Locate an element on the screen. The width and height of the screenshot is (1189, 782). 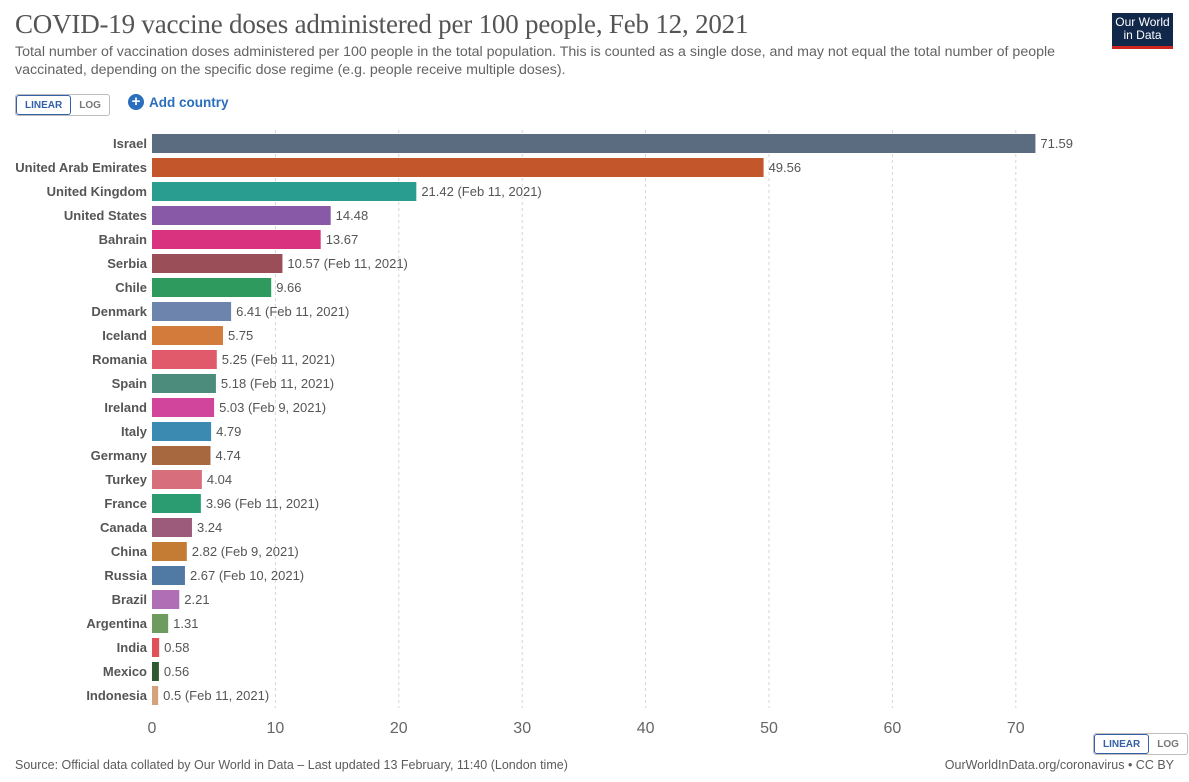
x-tick-label: 50 is located at coordinates (769, 728).